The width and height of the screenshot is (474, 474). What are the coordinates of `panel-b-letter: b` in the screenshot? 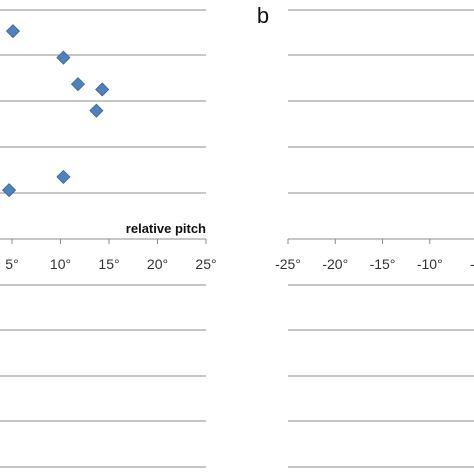 It's located at (263, 15).